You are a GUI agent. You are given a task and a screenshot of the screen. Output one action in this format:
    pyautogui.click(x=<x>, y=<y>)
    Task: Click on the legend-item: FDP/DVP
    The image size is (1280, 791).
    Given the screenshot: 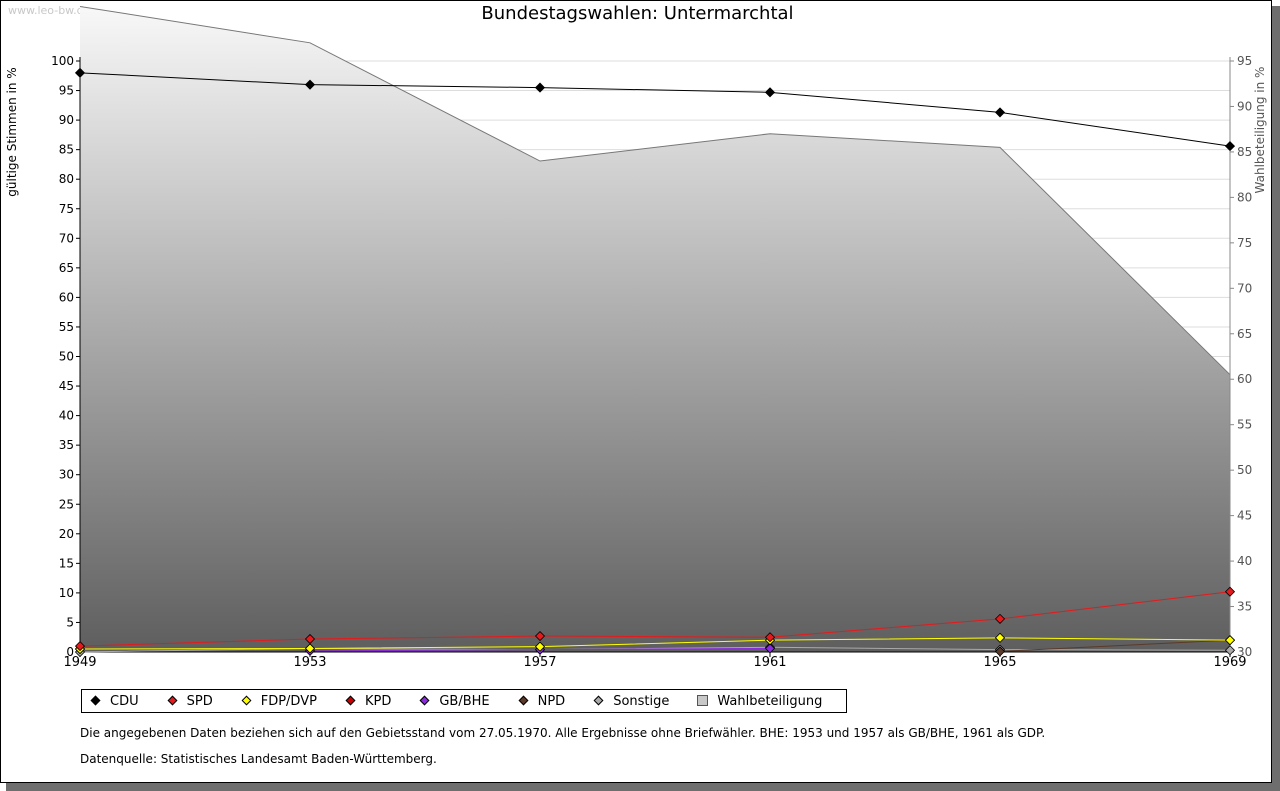 What is the action you would take?
    pyautogui.click(x=279, y=701)
    